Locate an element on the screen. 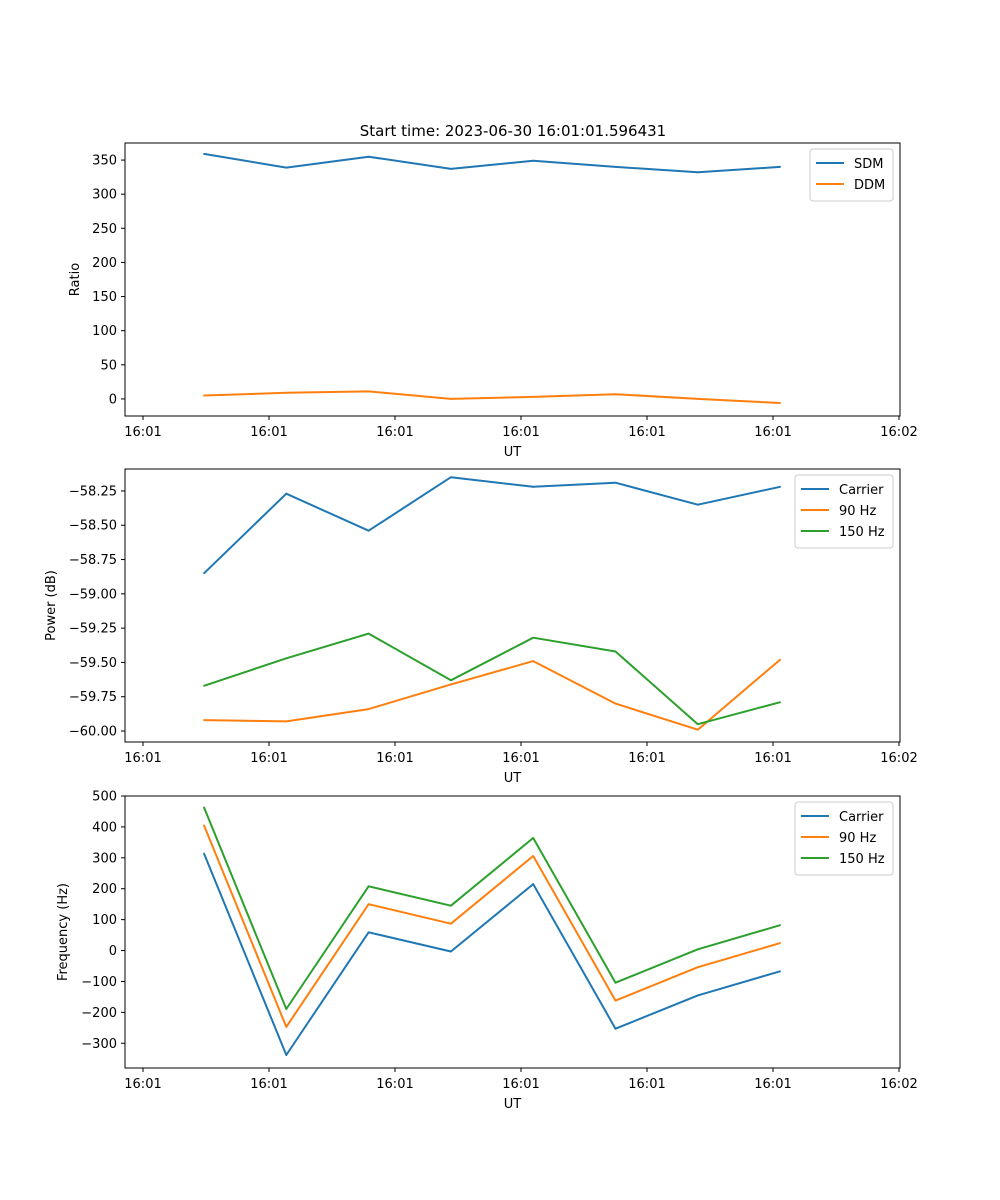 Image resolution: width=1000 pixels, height=1200 pixels. series-line-90-hz is located at coordinates (492, 694).